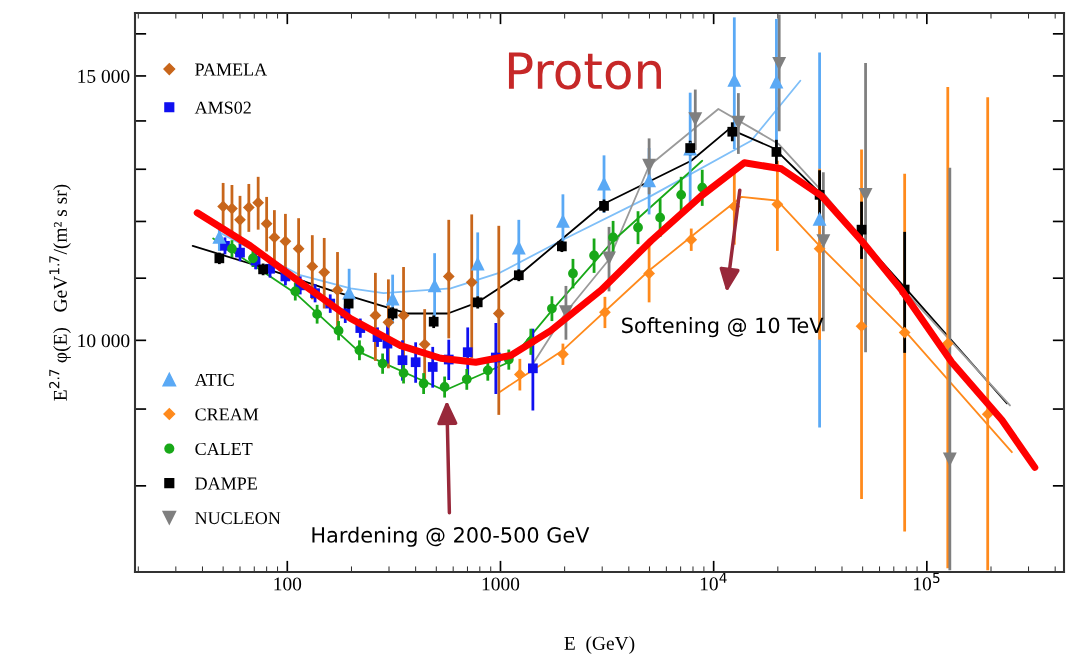 The width and height of the screenshot is (1067, 662). Describe the element at coordinates (227, 414) in the screenshot. I see `legend-label: CREAM` at that location.